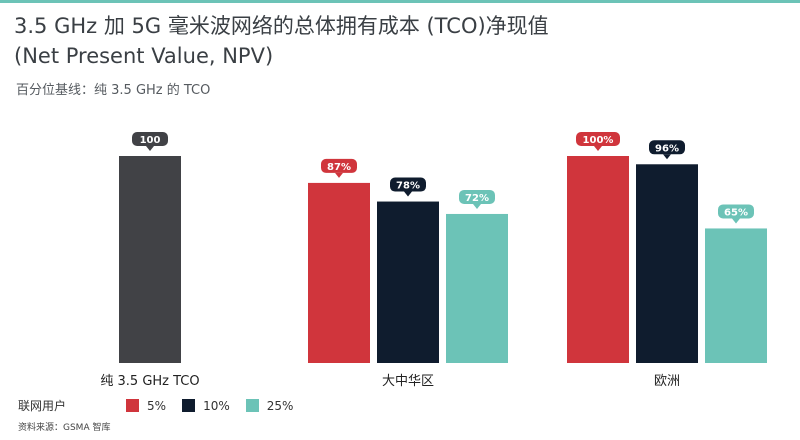  Describe the element at coordinates (157, 405) in the screenshot. I see `legend-label: 5%` at that location.